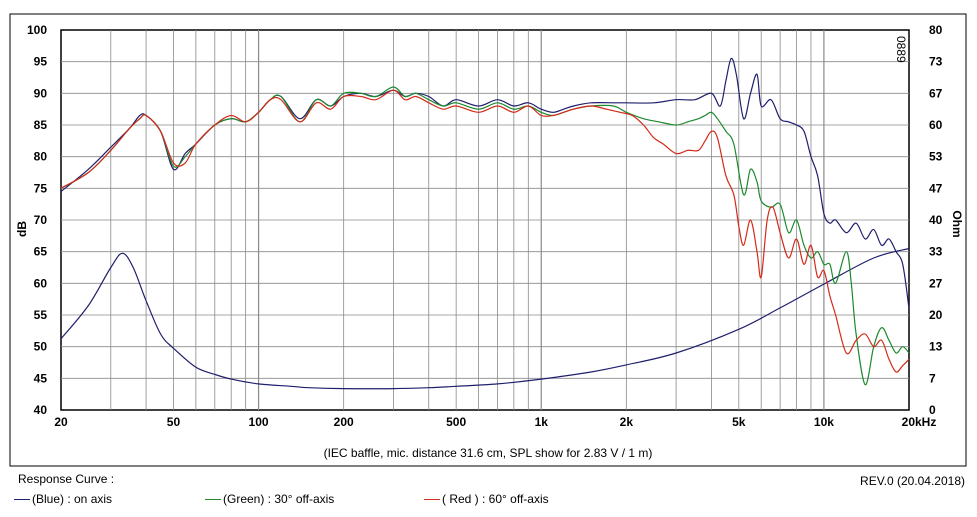 The image size is (977, 517). Describe the element at coordinates (41, 315) in the screenshot. I see `y-tick-label-left: 55` at that location.